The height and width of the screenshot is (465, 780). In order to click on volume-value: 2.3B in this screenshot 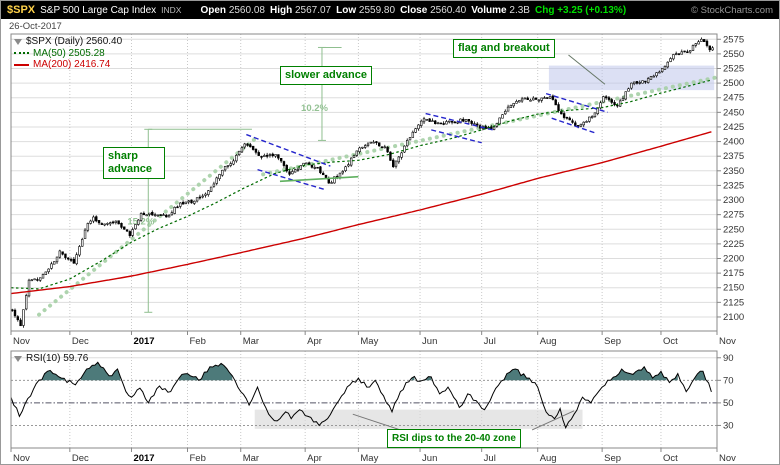, I will do `click(519, 10)`.